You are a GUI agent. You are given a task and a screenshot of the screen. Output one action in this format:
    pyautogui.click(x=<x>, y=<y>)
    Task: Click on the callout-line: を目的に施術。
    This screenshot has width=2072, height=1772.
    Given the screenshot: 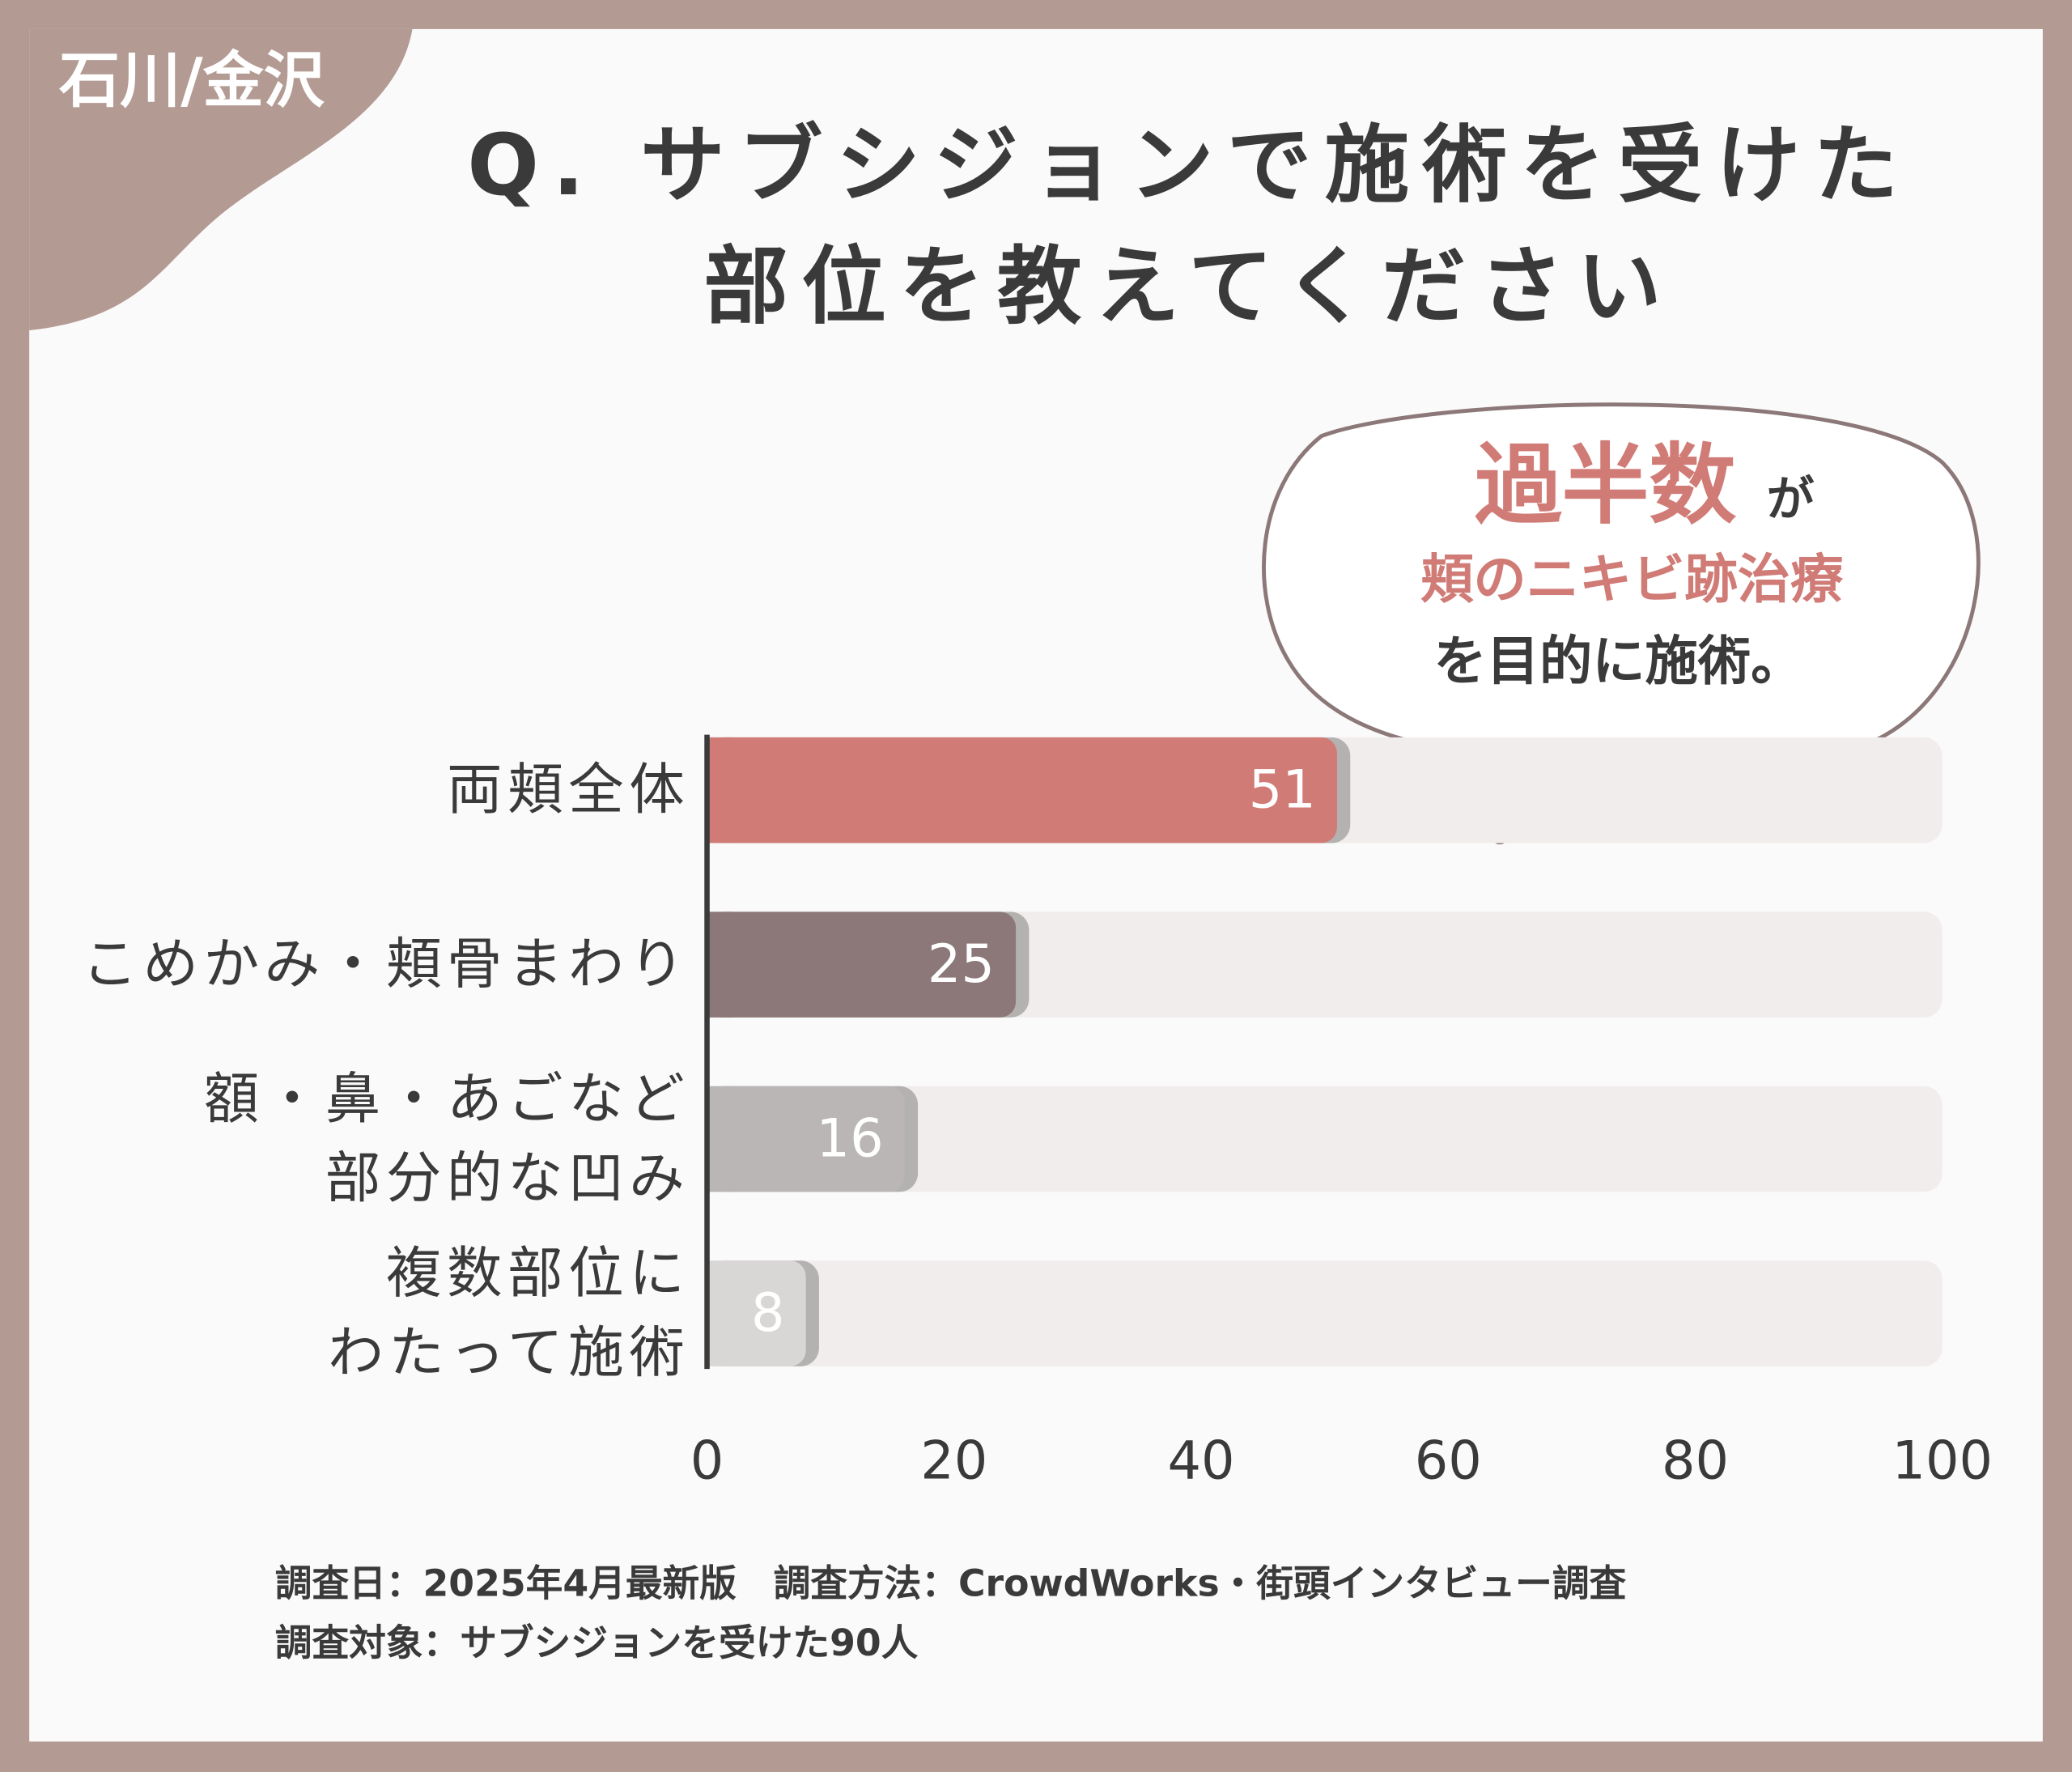 What is the action you would take?
    pyautogui.click(x=1618, y=661)
    